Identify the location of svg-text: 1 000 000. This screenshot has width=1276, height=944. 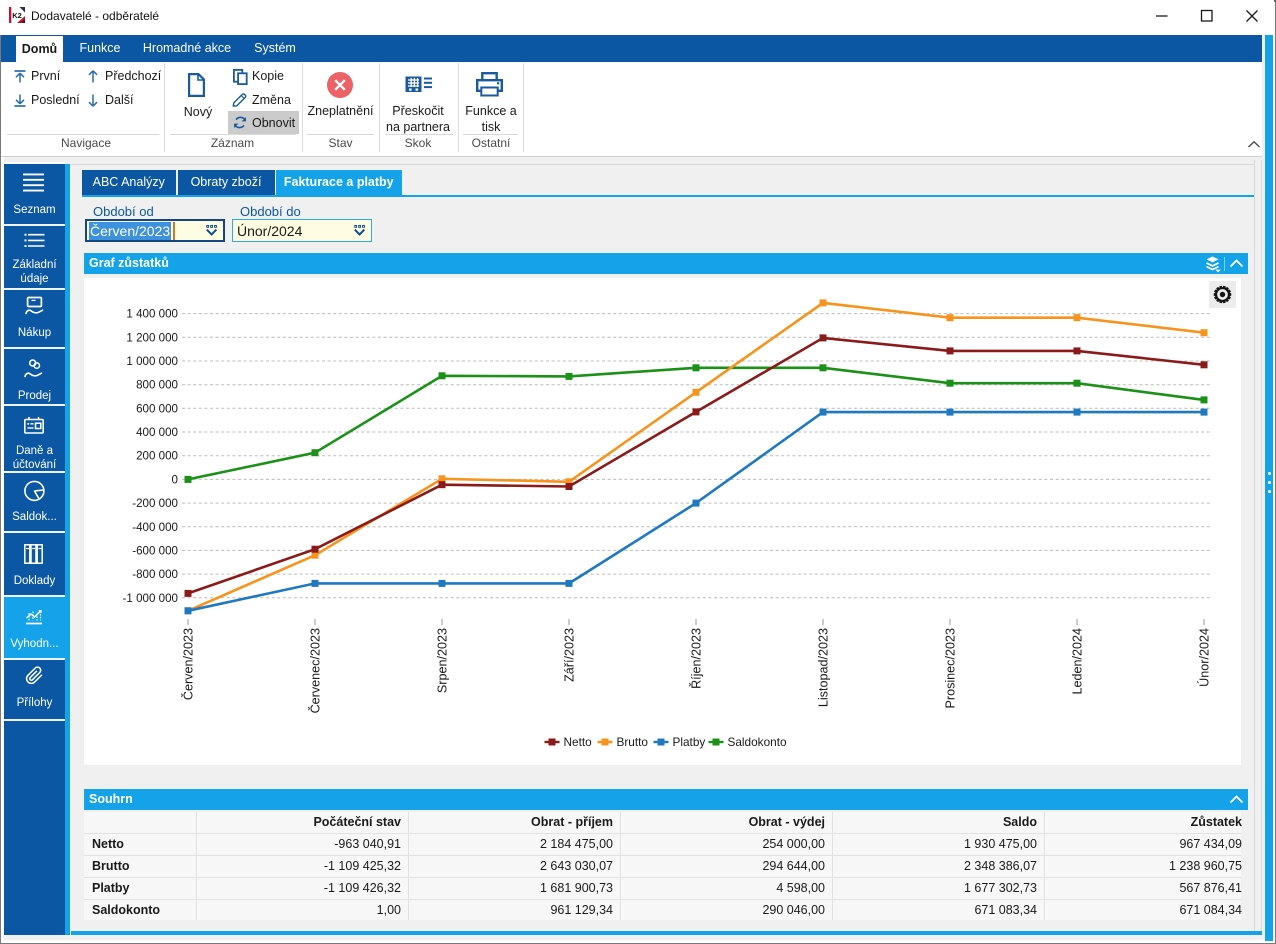
(152, 361).